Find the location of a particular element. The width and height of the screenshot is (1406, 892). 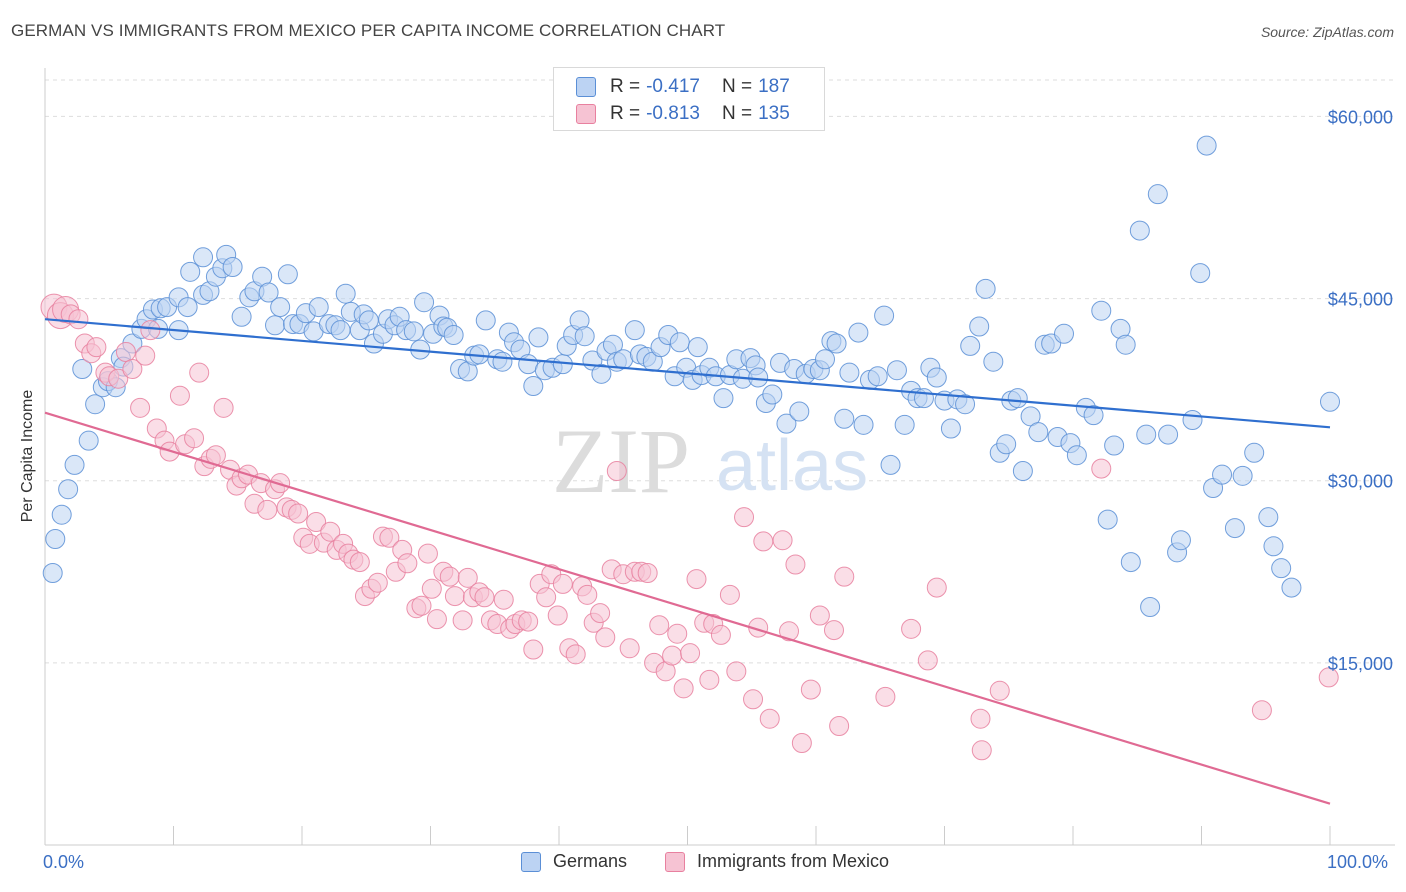

bottom-legend-label-germans: Germans is located at coordinates (590, 861).